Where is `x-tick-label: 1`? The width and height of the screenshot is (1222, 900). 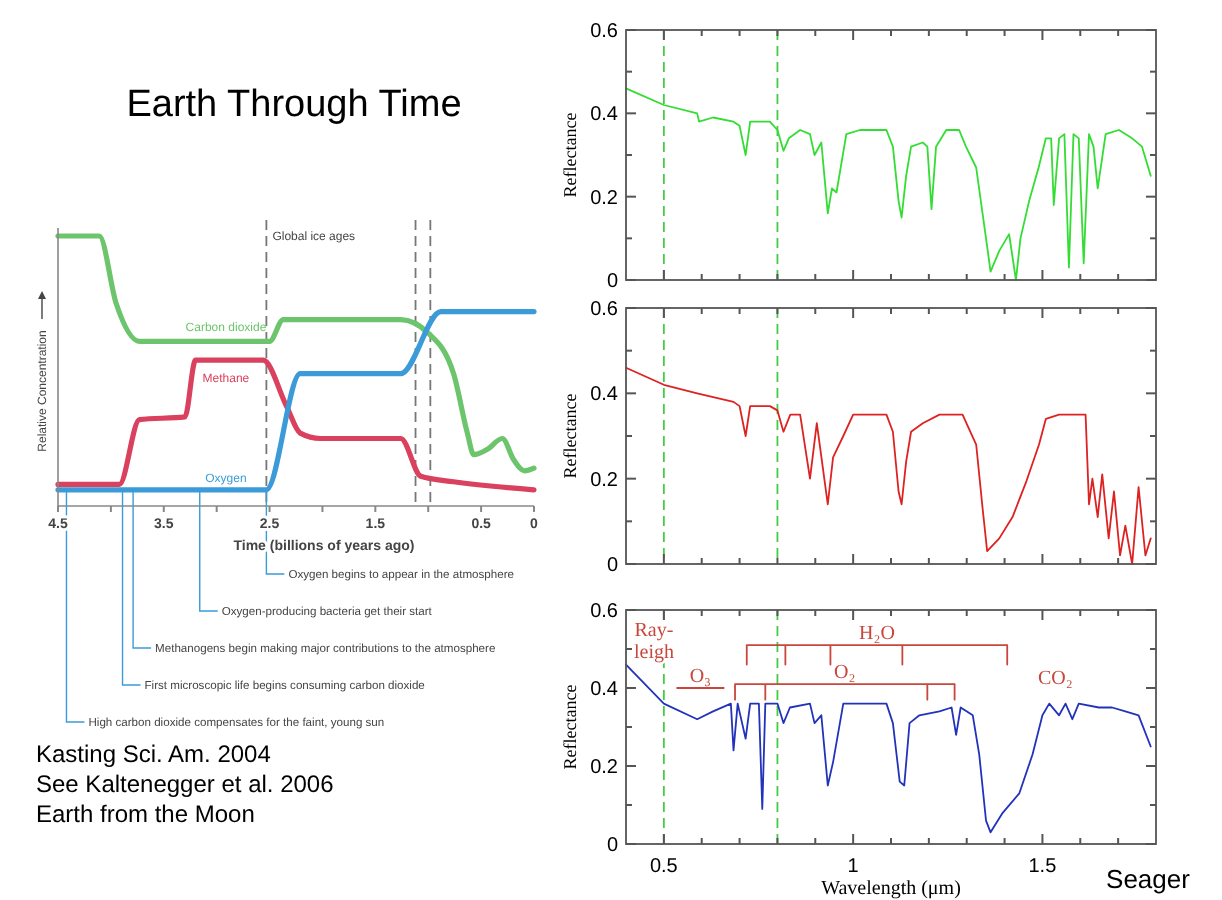
x-tick-label: 1 is located at coordinates (853, 867).